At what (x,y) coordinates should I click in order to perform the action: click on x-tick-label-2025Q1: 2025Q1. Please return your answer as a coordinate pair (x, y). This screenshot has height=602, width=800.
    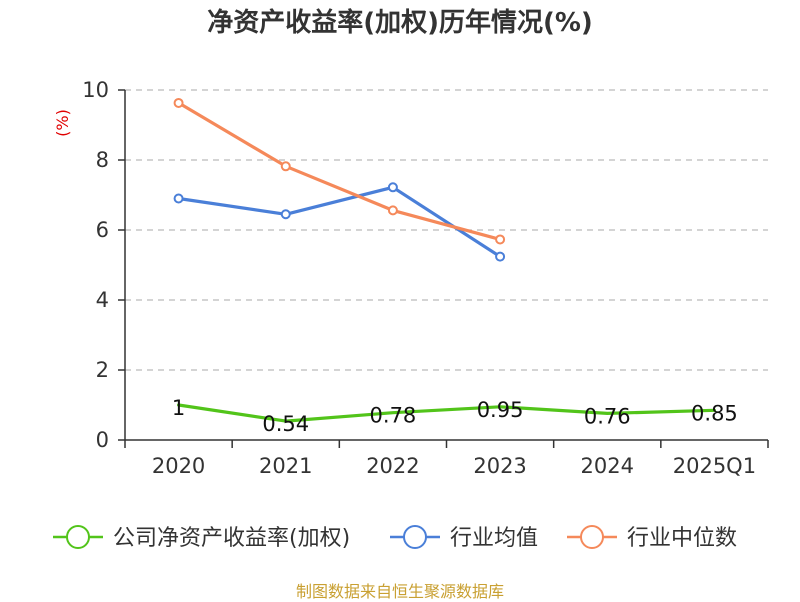
    Looking at the image, I should click on (714, 466).